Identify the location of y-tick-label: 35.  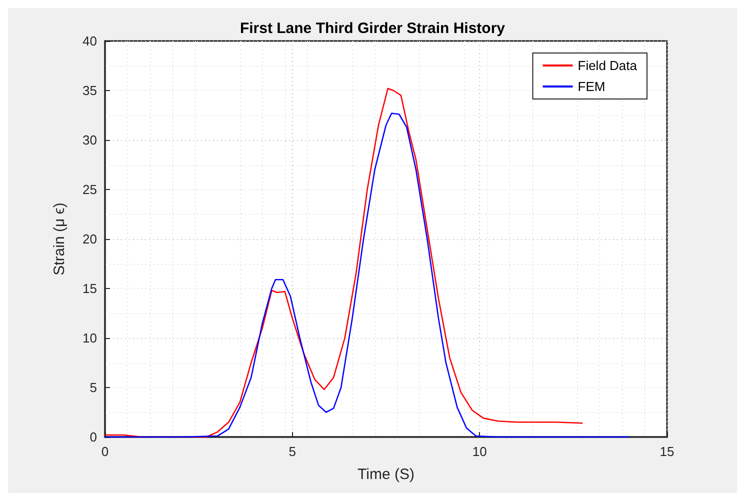
(89, 90).